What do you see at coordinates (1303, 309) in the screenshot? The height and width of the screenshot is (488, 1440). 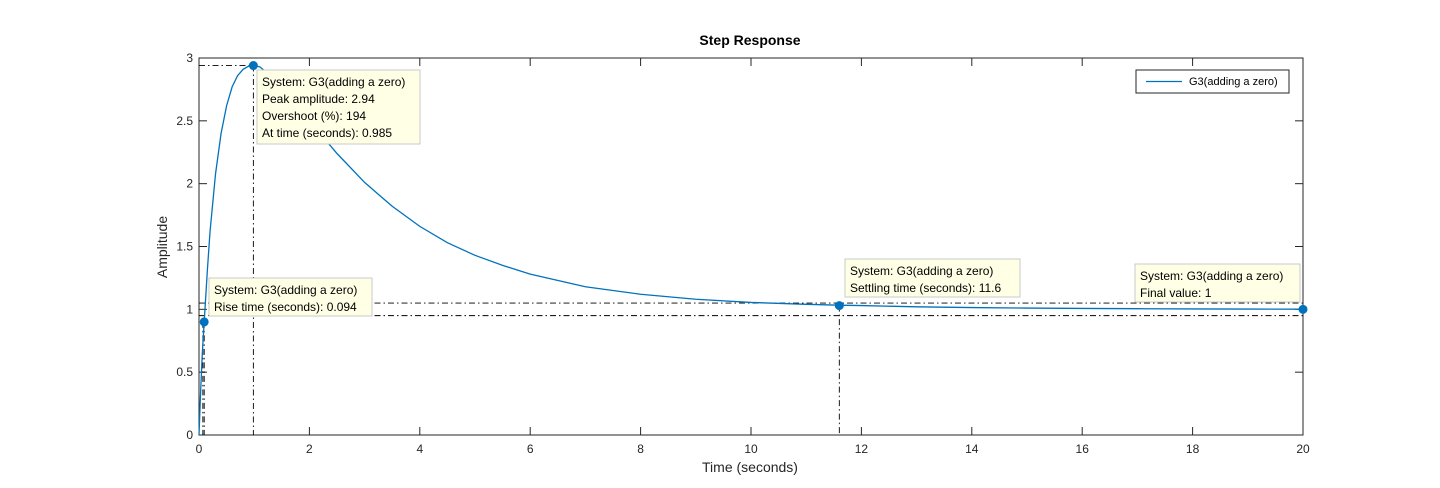 I see `datatip-marker-final` at bounding box center [1303, 309].